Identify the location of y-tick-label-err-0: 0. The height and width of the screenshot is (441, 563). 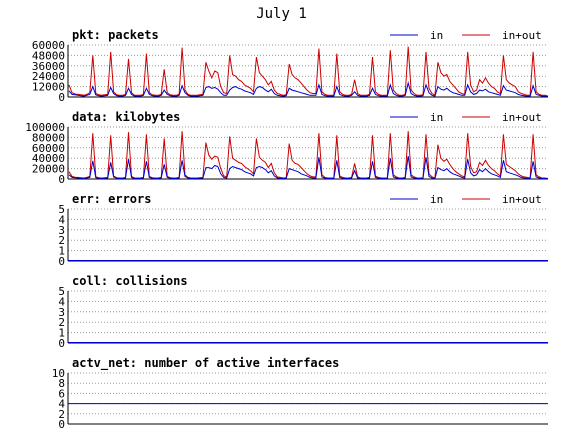
(61, 261).